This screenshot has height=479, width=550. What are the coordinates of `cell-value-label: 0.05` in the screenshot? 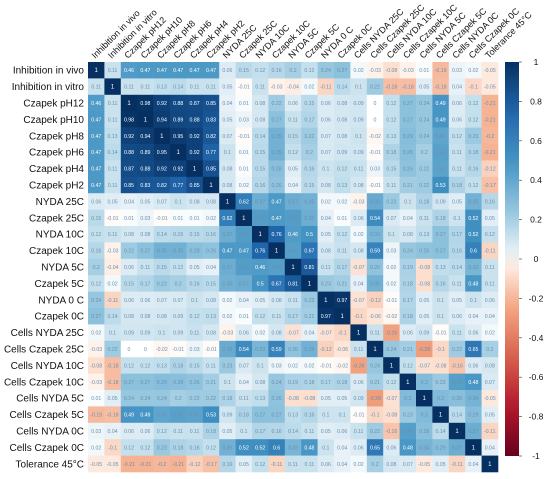 It's located at (441, 465).